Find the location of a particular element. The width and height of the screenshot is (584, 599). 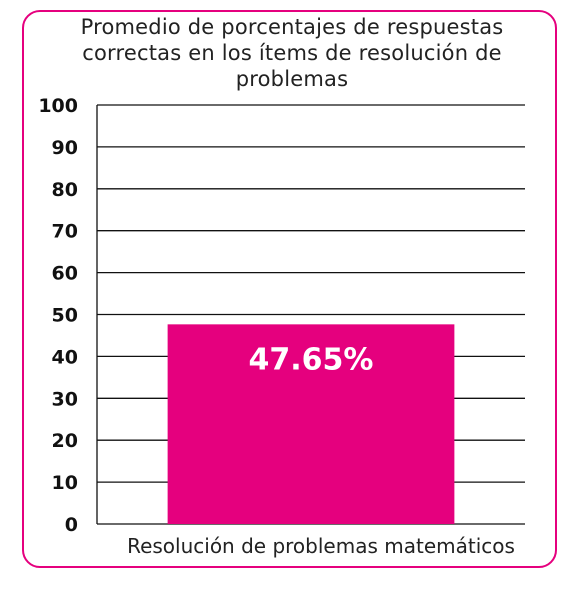

y-tick-label: 40 is located at coordinates (65, 357).